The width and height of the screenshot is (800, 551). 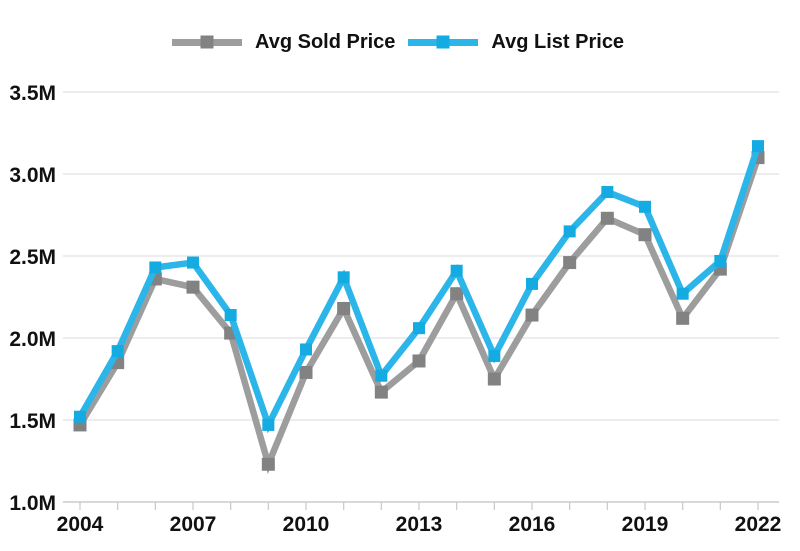 I want to click on marker-avg-list-price-2006, so click(x=155, y=267).